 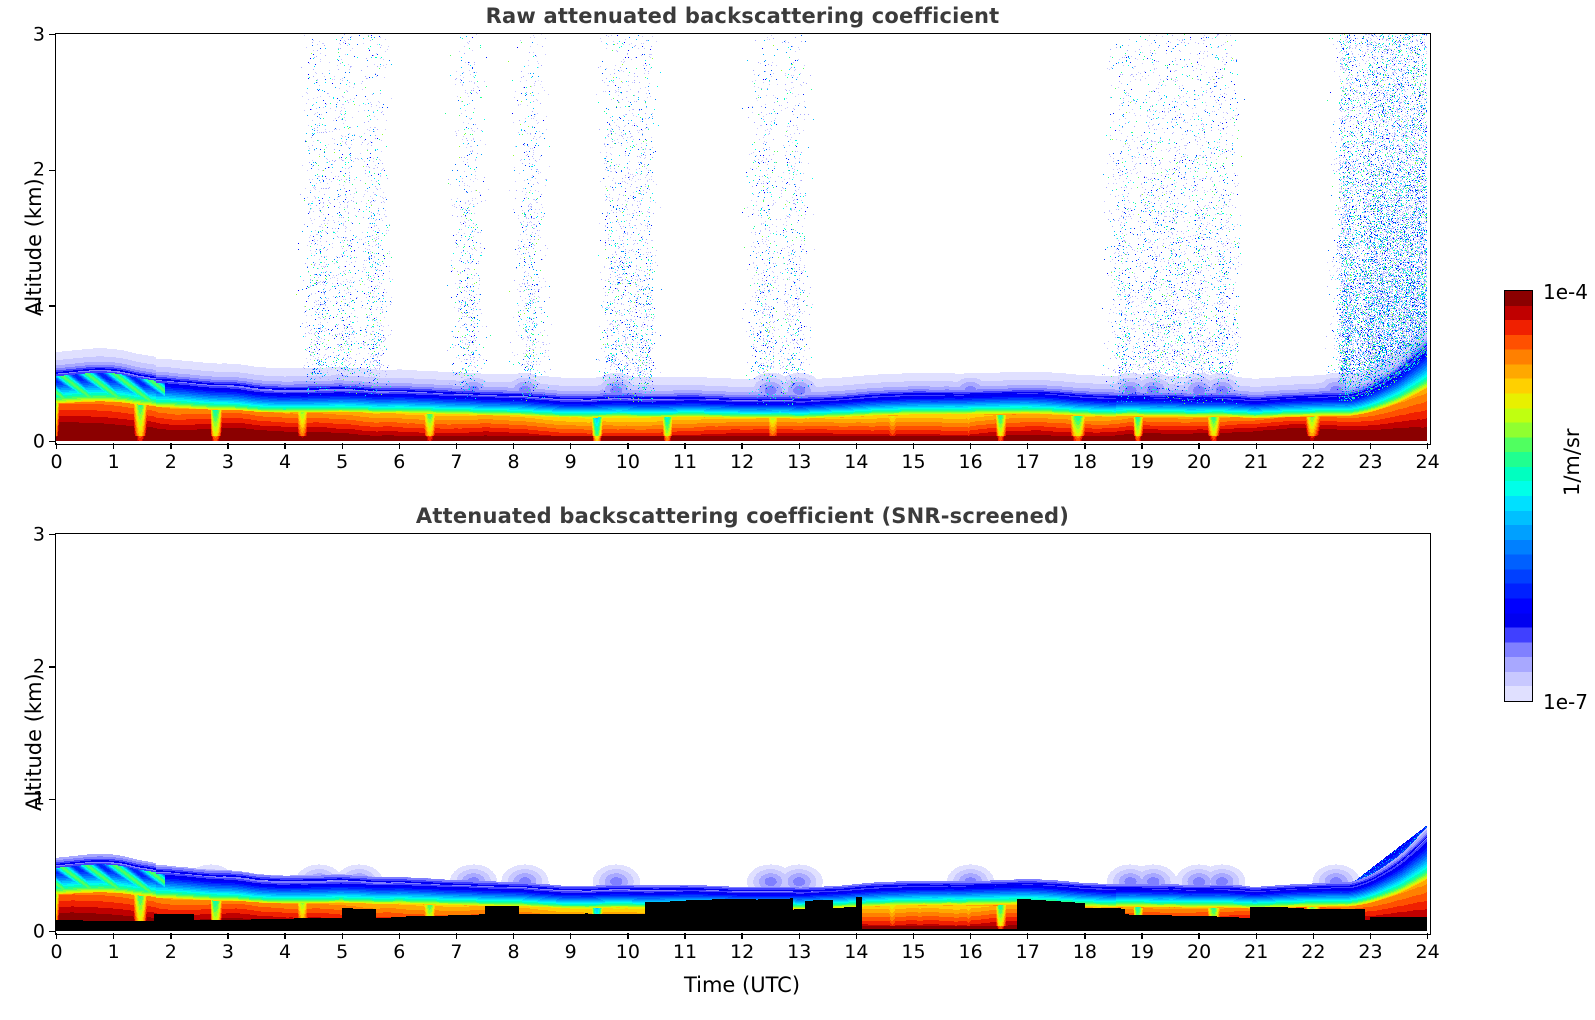 What do you see at coordinates (1565, 292) in the screenshot?
I see `colorbar-max-label: 1e-4` at bounding box center [1565, 292].